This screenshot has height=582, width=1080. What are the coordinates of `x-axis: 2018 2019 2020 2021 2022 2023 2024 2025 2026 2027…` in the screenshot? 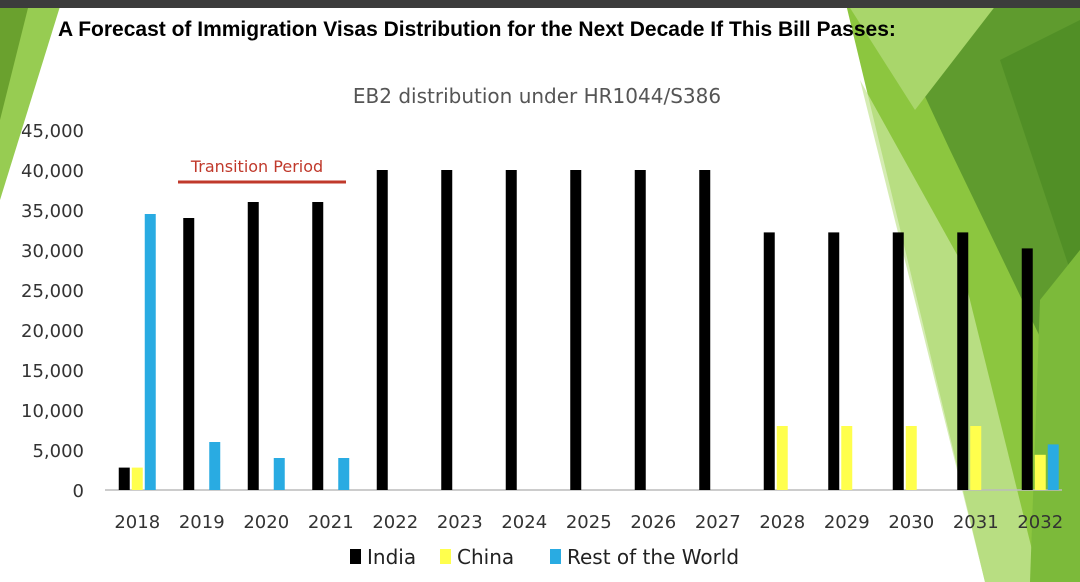 It's located at (588, 522).